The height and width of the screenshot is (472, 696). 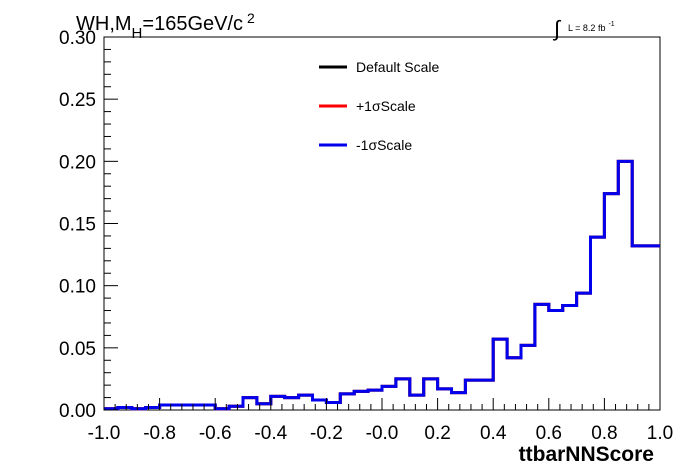 I want to click on y-tick-label: 0.15, so click(x=77, y=225).